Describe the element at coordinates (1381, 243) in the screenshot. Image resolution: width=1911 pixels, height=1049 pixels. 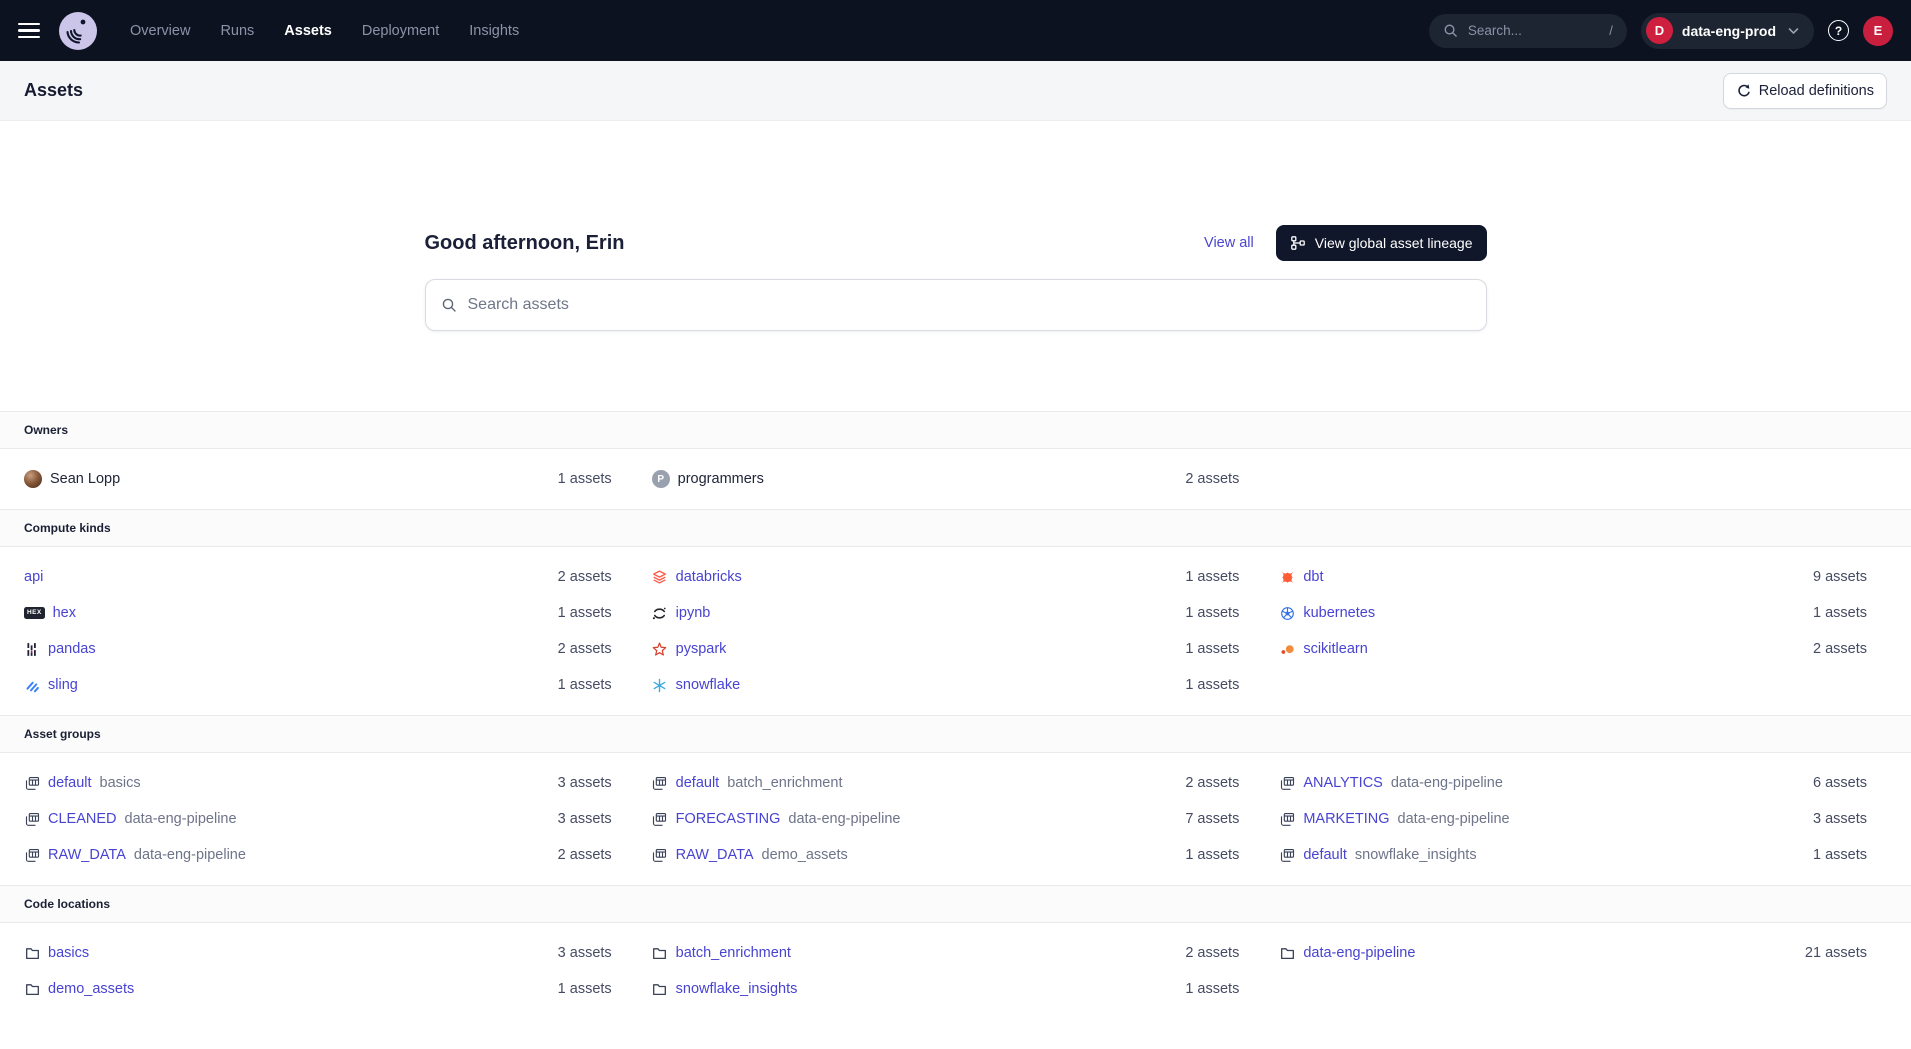
I see `view-global-asset-lineage-button: View global asset lineage` at that location.